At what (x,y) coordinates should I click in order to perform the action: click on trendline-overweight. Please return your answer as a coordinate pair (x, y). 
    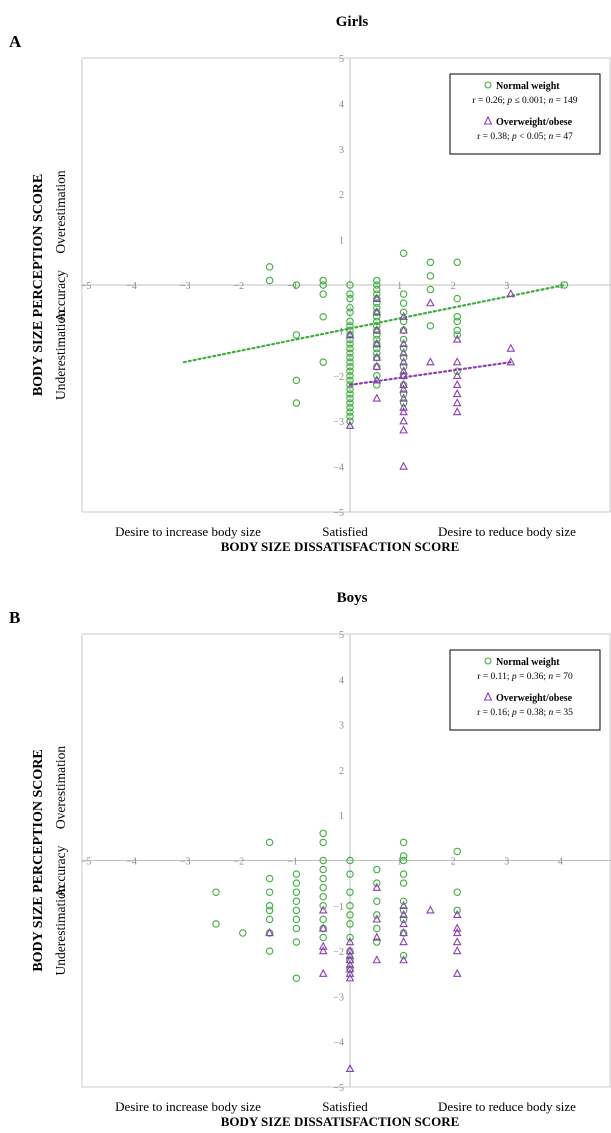
    Looking at the image, I should click on (430, 373).